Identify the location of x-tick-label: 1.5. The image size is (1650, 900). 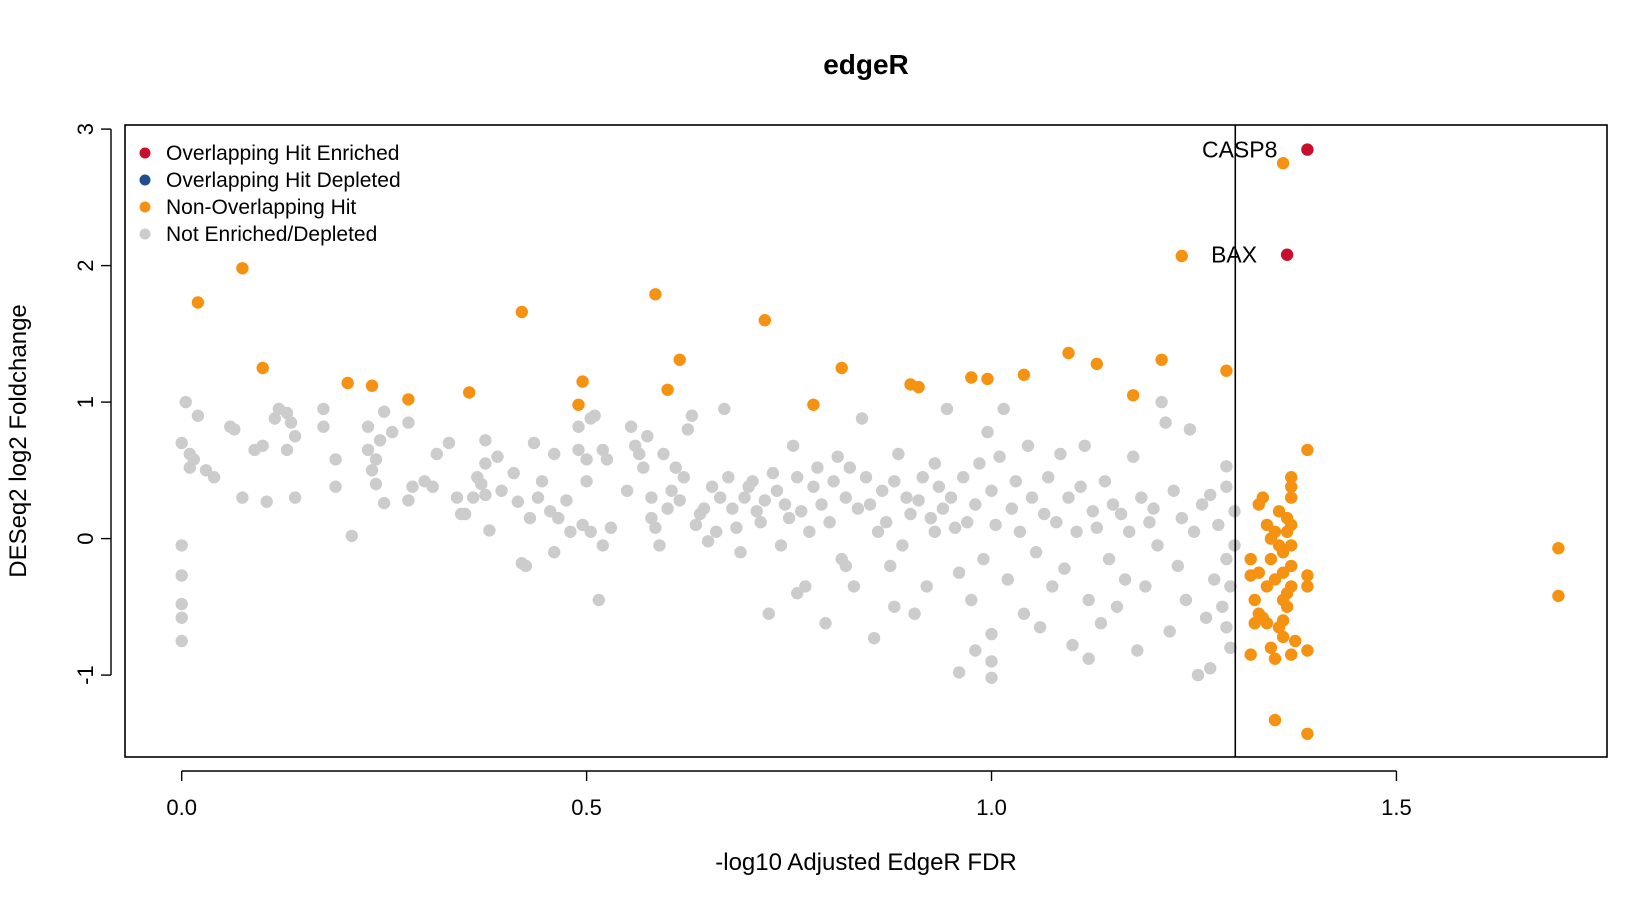
(1396, 807).